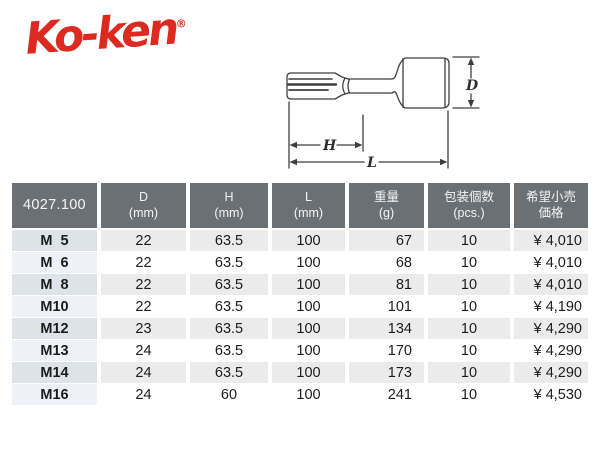 This screenshot has height=450, width=600. I want to click on table-row: M10 22 63.5 100 101 10 ¥ 4,190, so click(300, 306).